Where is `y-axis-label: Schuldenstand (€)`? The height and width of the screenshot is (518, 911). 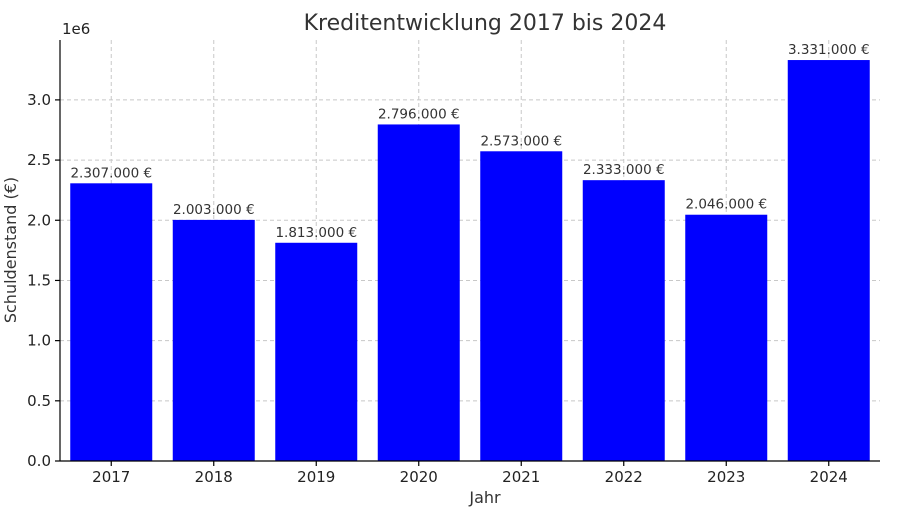
y-axis-label: Schuldenstand (€) is located at coordinates (10, 250).